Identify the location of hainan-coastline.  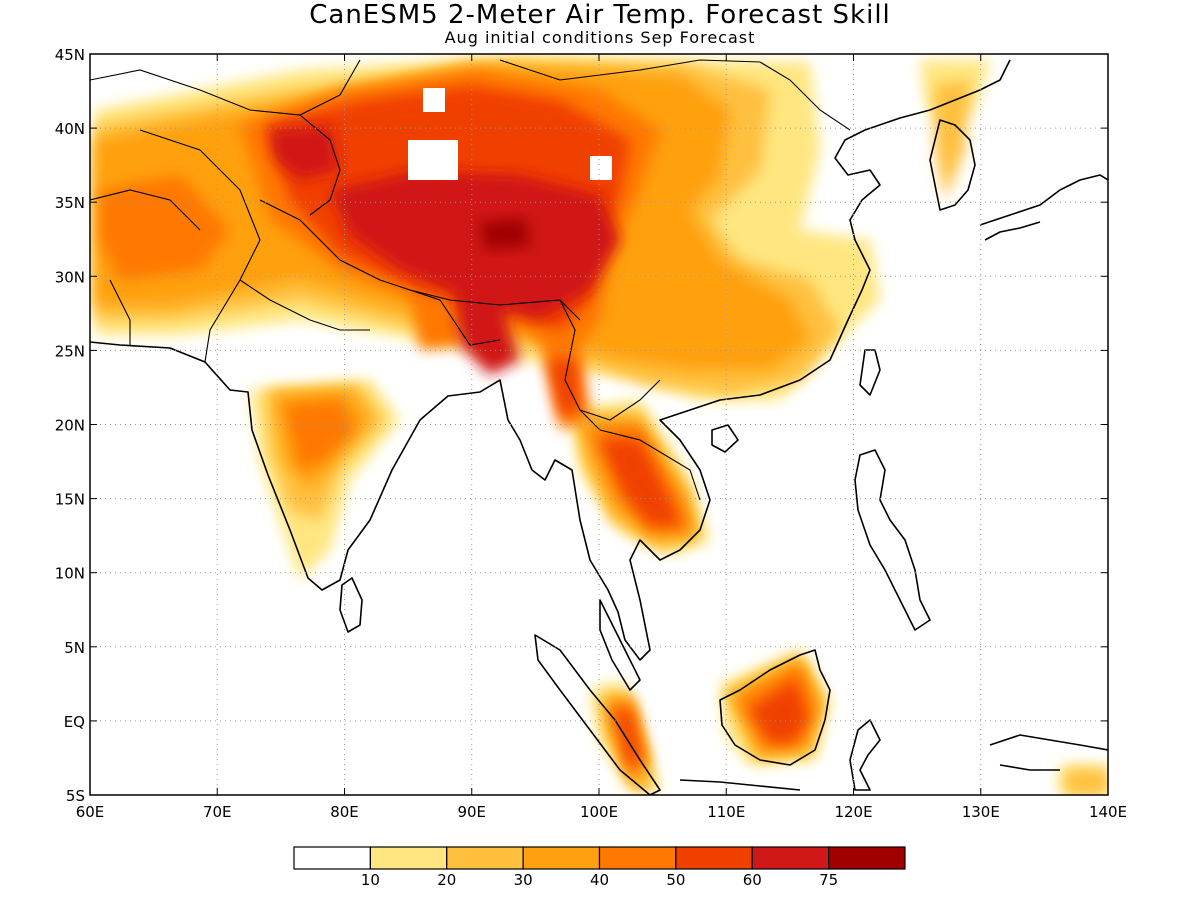
(725, 438).